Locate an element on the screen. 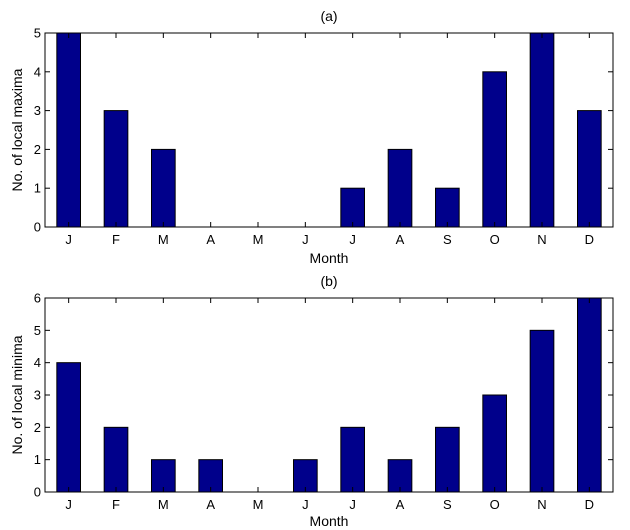 Image resolution: width=630 pixels, height=530 pixels. xtick-label-b-4: M is located at coordinates (258, 504).